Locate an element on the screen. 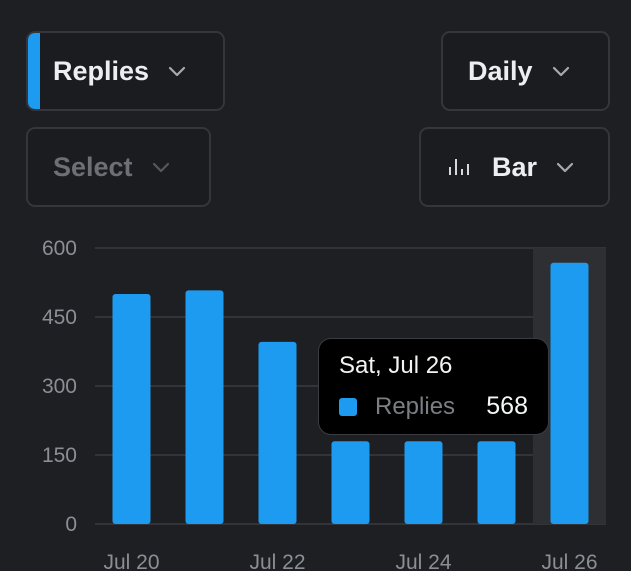  period-dropdown-label: Daily is located at coordinates (500, 70).